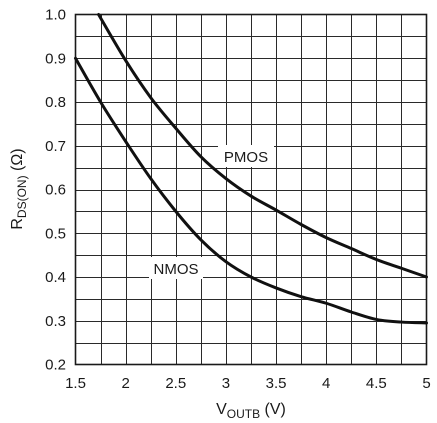  Describe the element at coordinates (22, 196) in the screenshot. I see `y-axis-title-sub: DS(ON)` at that location.